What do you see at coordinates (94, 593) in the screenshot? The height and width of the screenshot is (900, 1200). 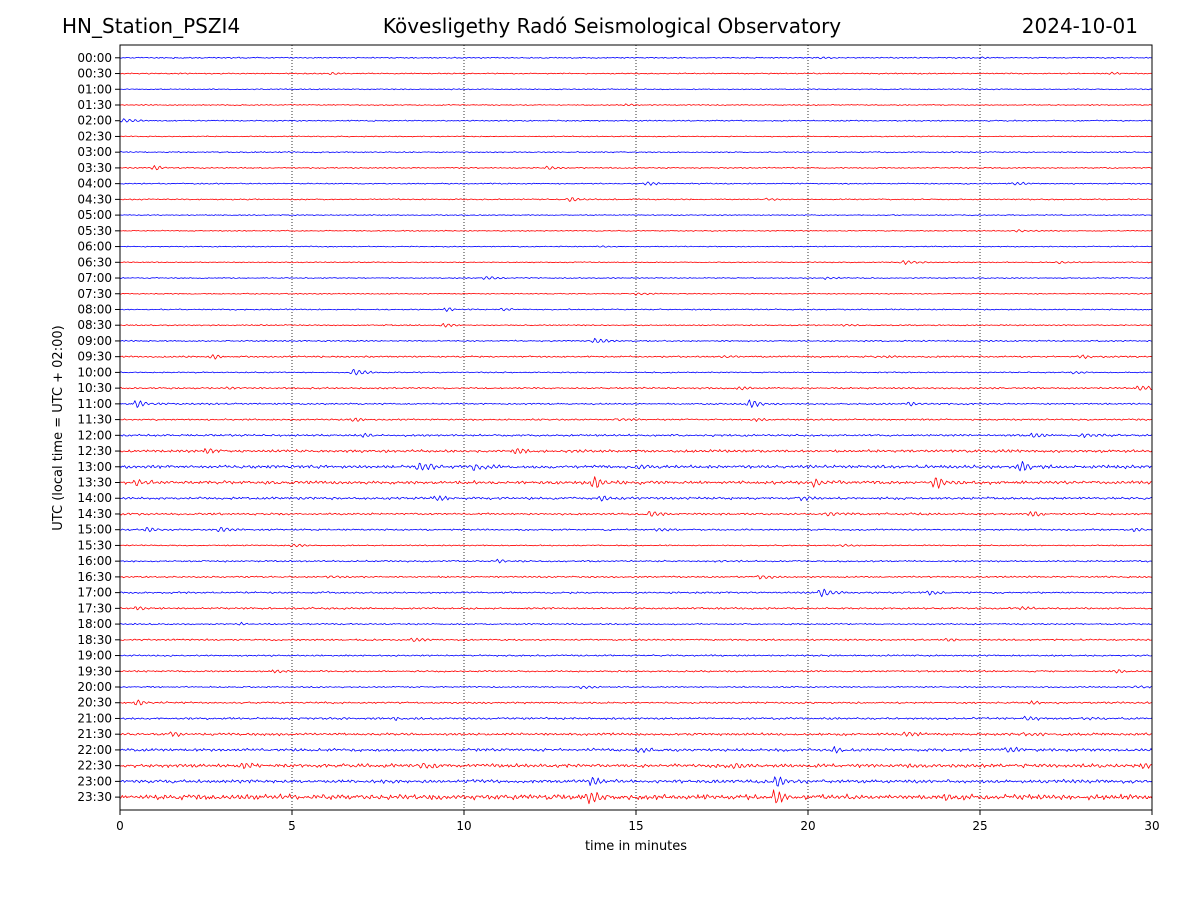 I see `y-tick-label-1700: 17:00` at bounding box center [94, 593].